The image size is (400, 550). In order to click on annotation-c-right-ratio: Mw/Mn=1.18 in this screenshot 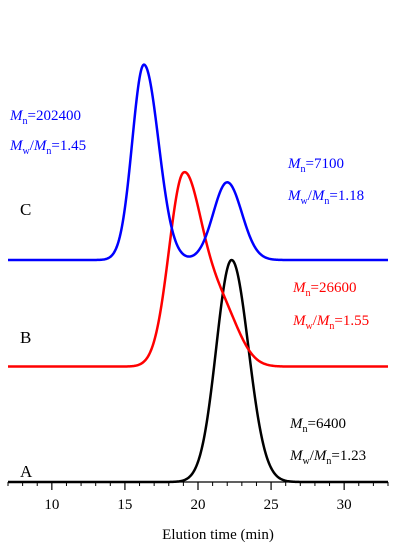, I will do `click(325, 197)`.